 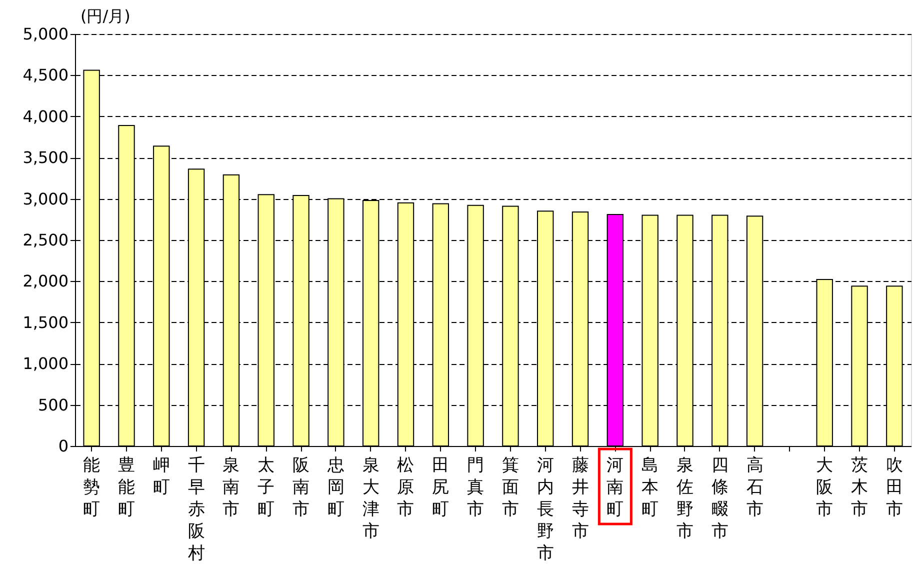 What do you see at coordinates (126, 488) in the screenshot?
I see `x-tick-label: 豊能町` at bounding box center [126, 488].